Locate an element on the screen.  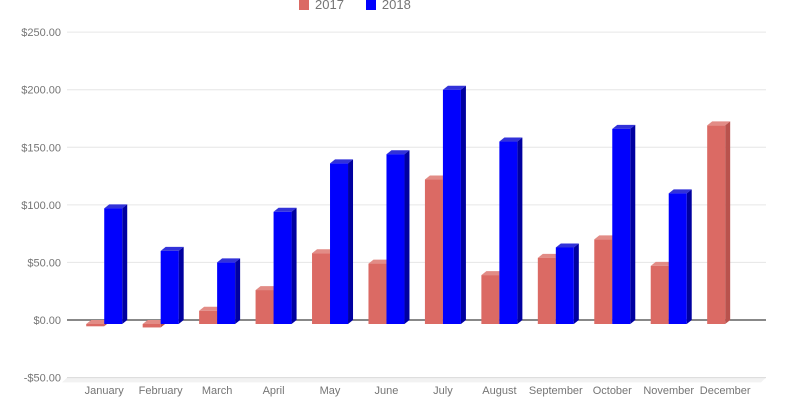
y-tick-label--50: -$50.00 is located at coordinates (42, 379).